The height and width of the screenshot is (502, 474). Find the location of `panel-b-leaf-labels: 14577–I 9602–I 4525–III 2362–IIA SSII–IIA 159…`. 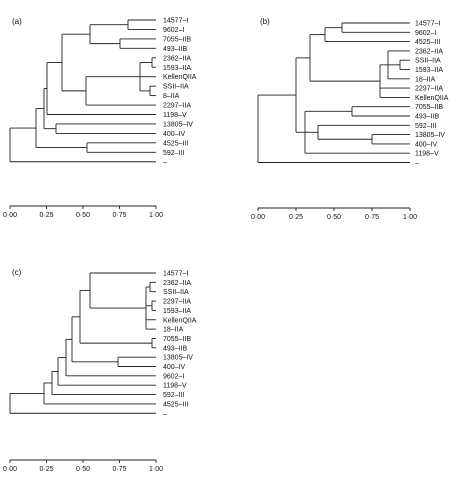

panel-b-leaf-labels: 14577–I 9602–I 4525–III 2362–IIA SSII–IIA 159… is located at coordinates (432, 94).